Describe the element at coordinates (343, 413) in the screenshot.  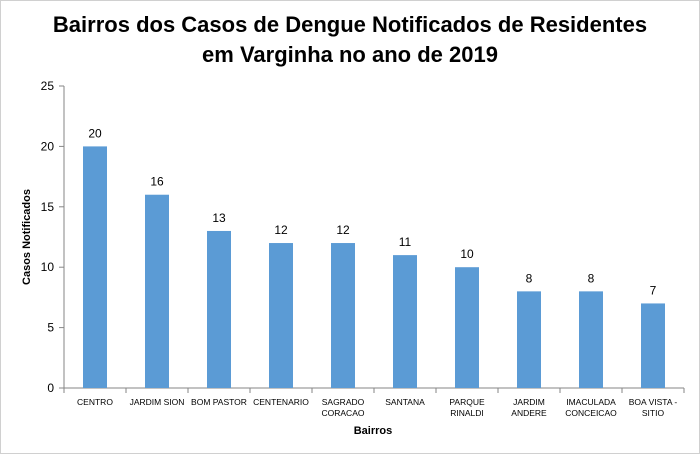
I see `category-label: CORACAO` at that location.